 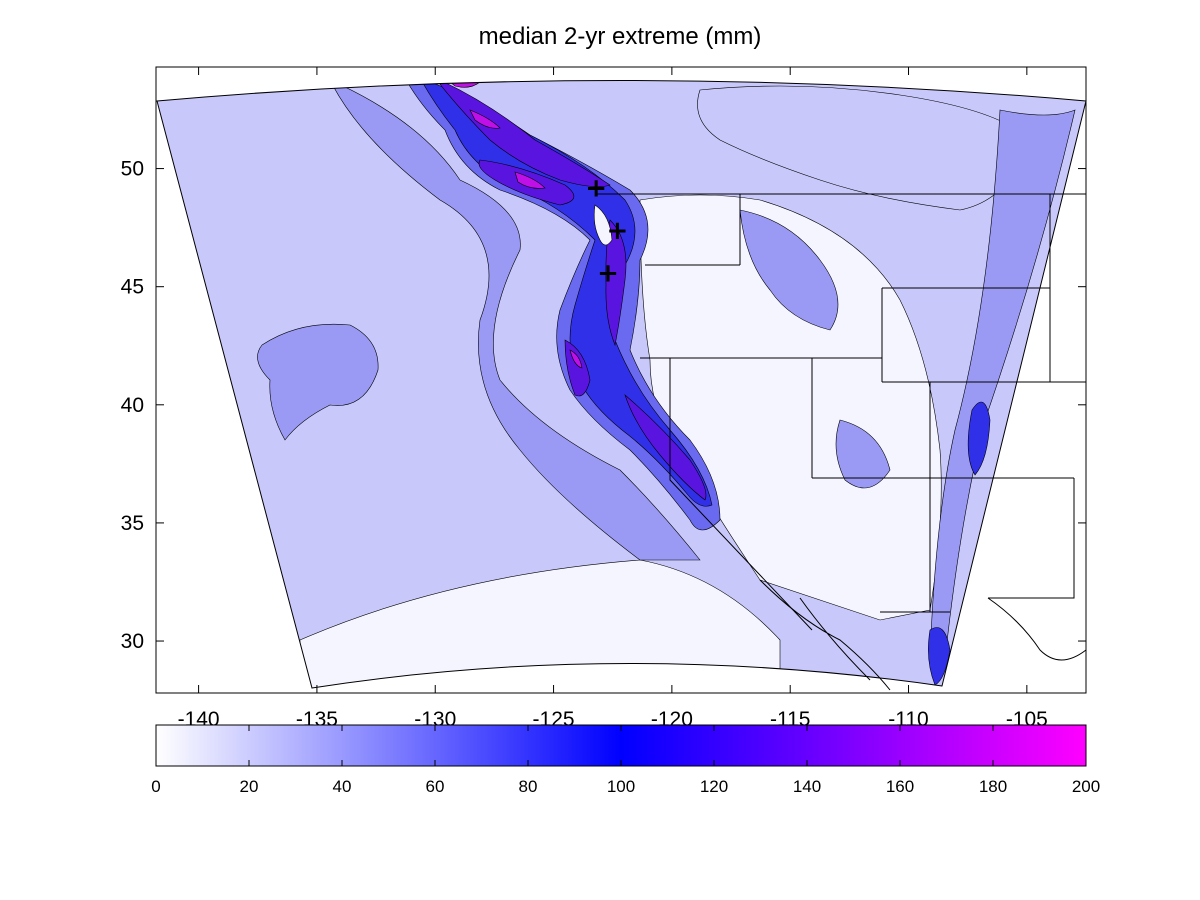 What do you see at coordinates (522, 133) in the screenshot?
I see `contour-level-100-140-bc-coast` at bounding box center [522, 133].